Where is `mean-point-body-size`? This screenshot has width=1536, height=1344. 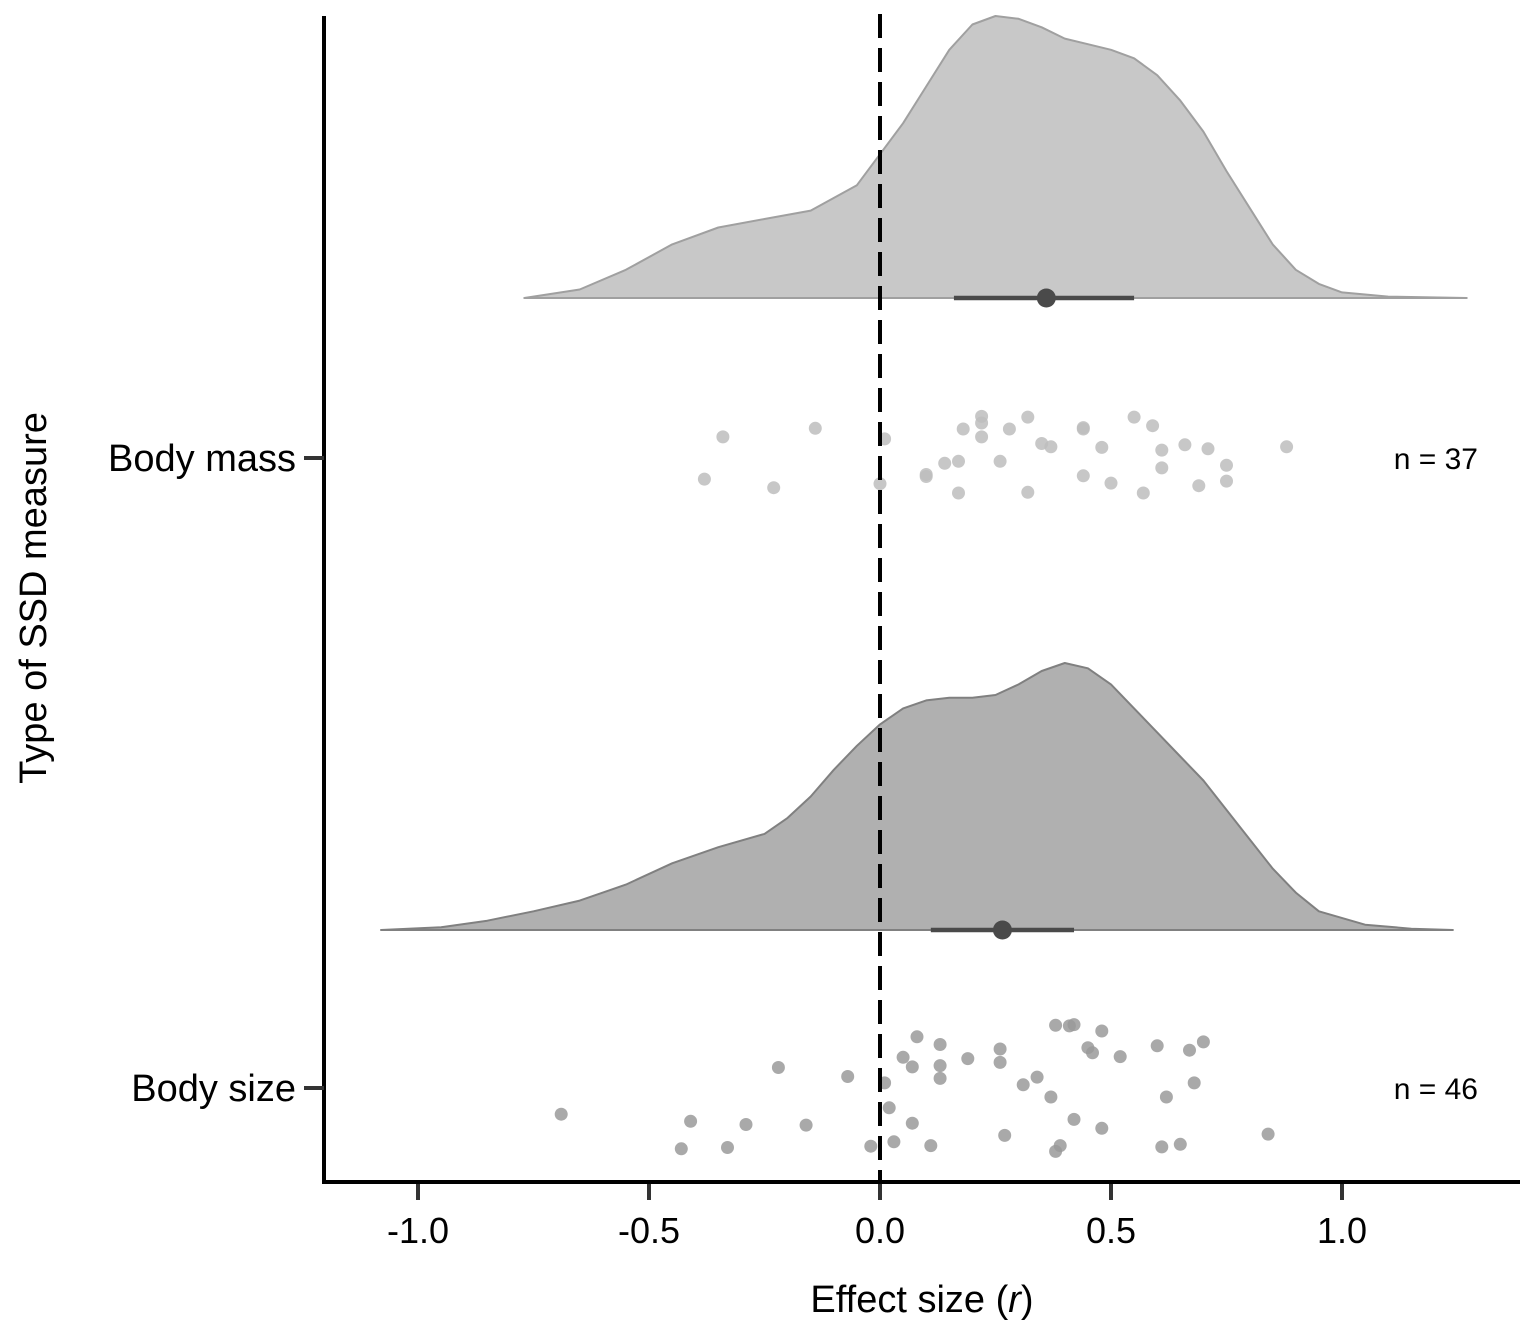 mean-point-body-size is located at coordinates (1002, 930).